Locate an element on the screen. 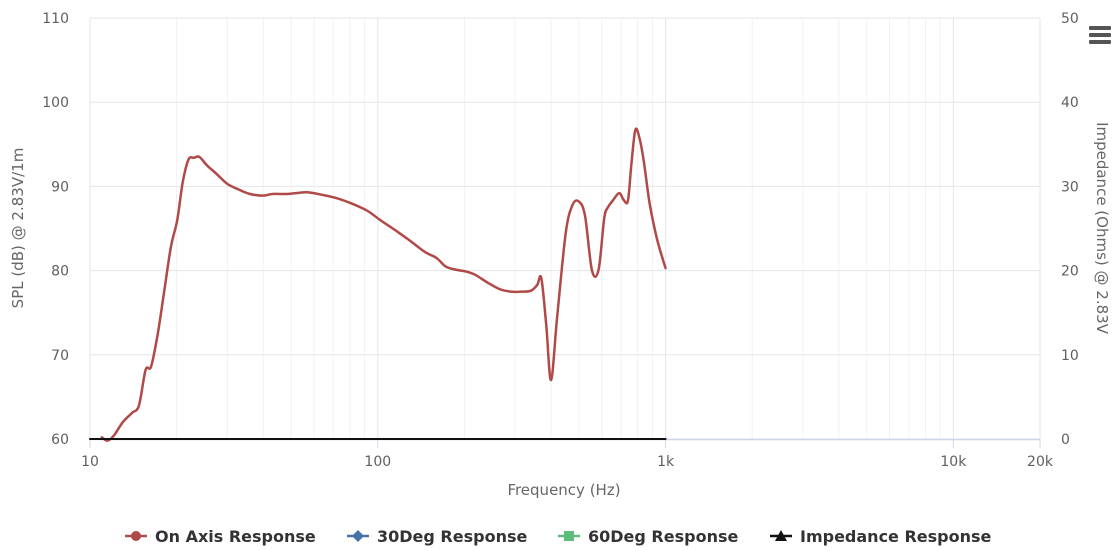 The height and width of the screenshot is (551, 1116). x-tick-label: 1k is located at coordinates (666, 462).